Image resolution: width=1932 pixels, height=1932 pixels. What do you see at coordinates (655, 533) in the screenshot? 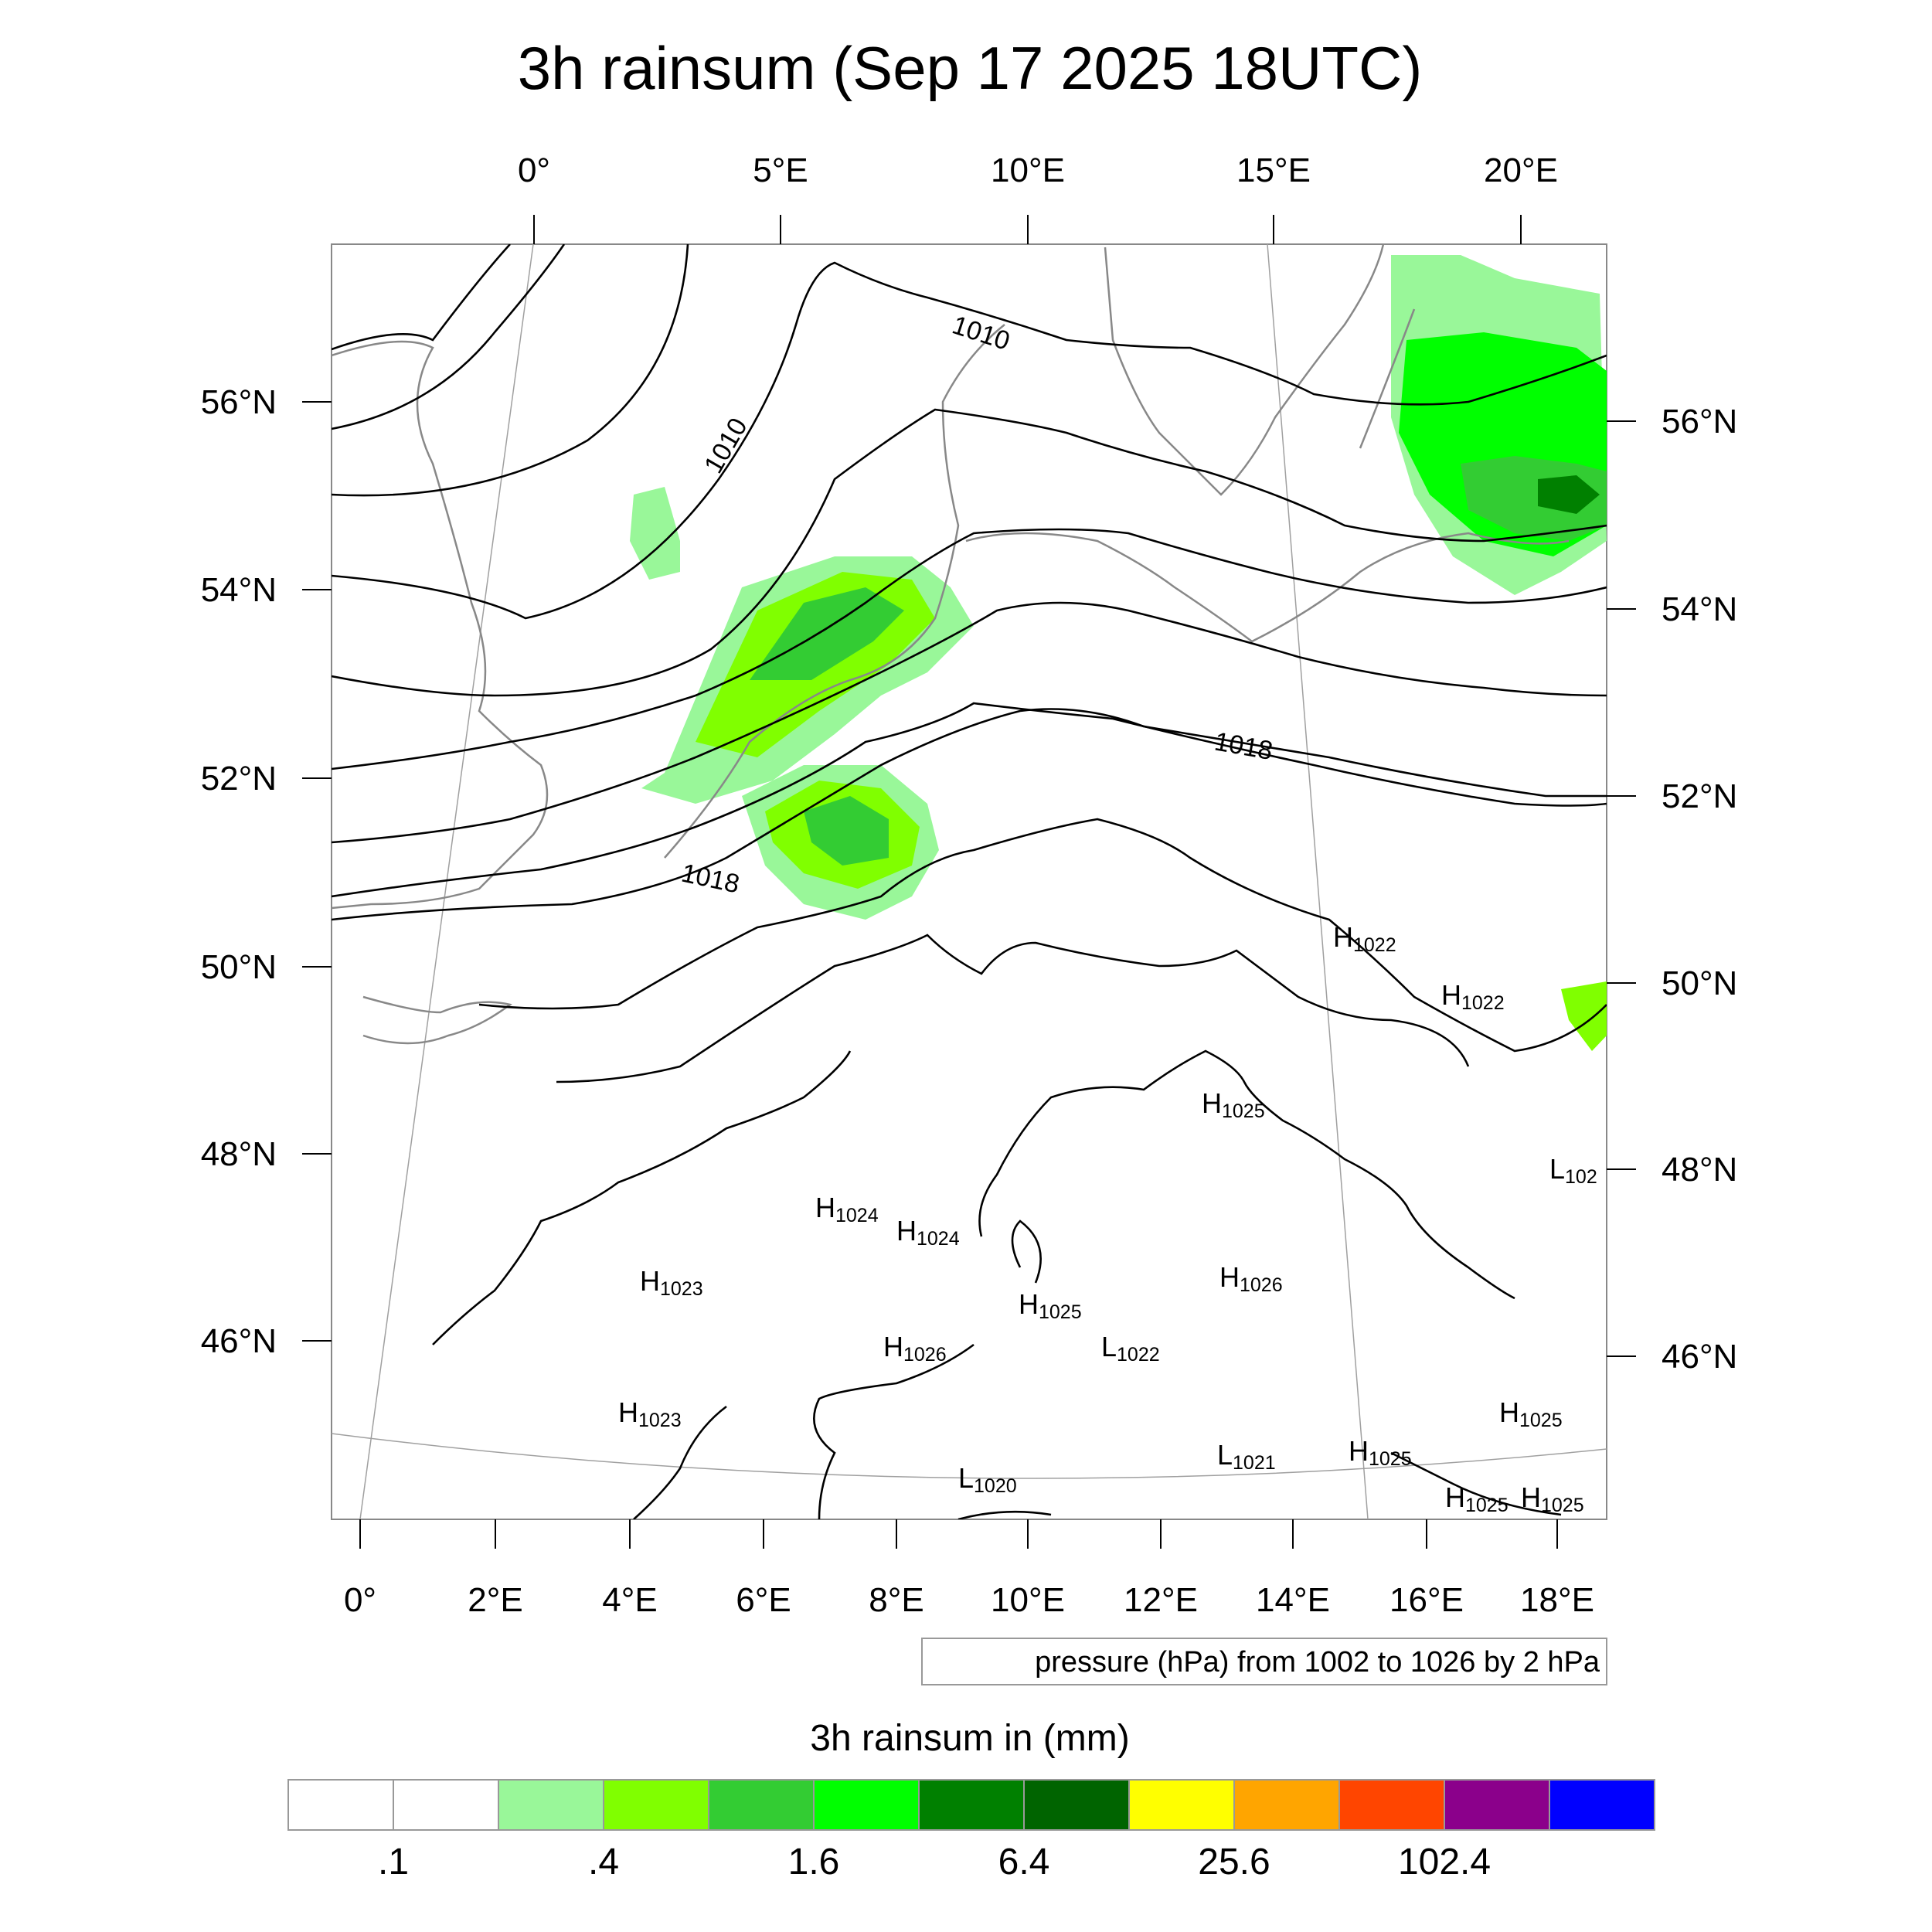
I see `rain-area-uk-east` at bounding box center [655, 533].